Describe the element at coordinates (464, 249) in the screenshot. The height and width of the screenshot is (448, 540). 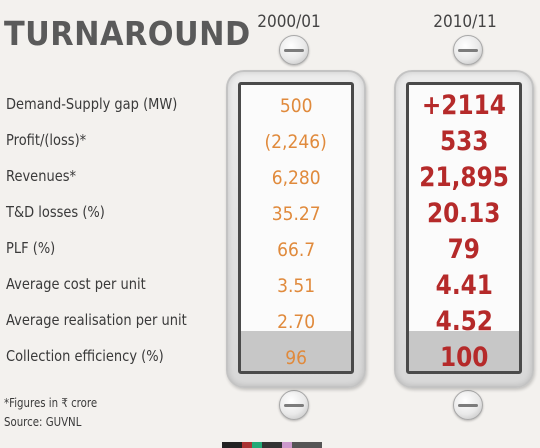
I see `value-cell: 79` at that location.